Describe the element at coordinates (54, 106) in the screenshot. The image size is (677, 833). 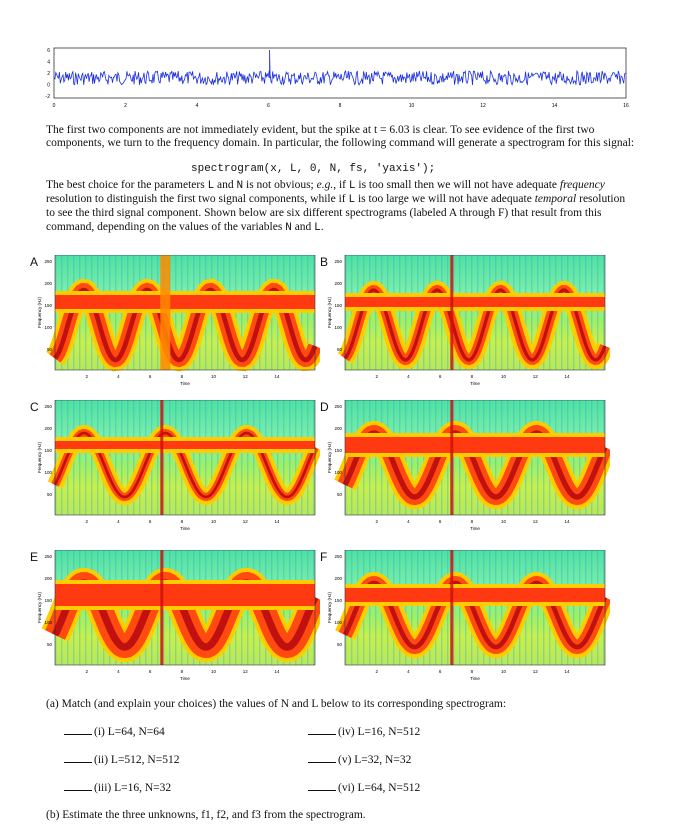
I see `signal-x-tick: 0` at that location.